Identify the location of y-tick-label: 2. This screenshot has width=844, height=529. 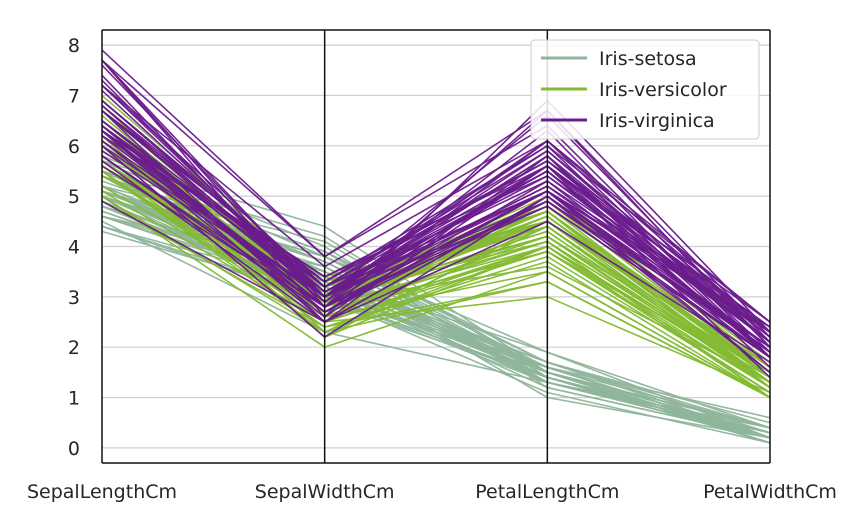
(74, 348).